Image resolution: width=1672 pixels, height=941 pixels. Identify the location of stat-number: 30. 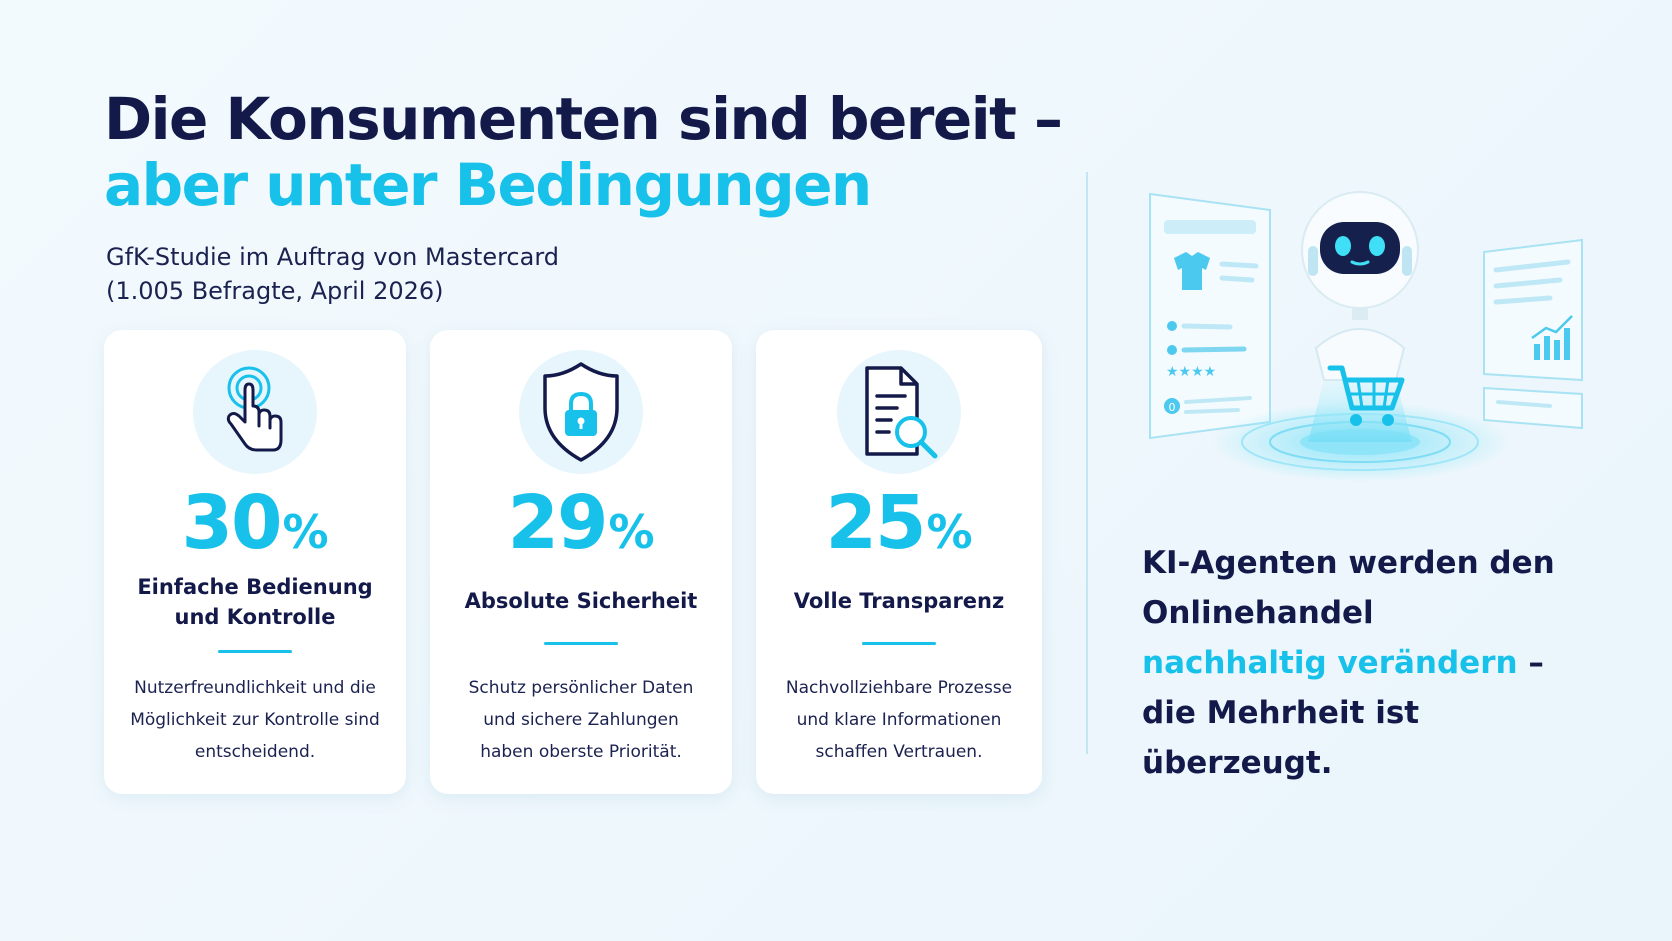
(231, 523).